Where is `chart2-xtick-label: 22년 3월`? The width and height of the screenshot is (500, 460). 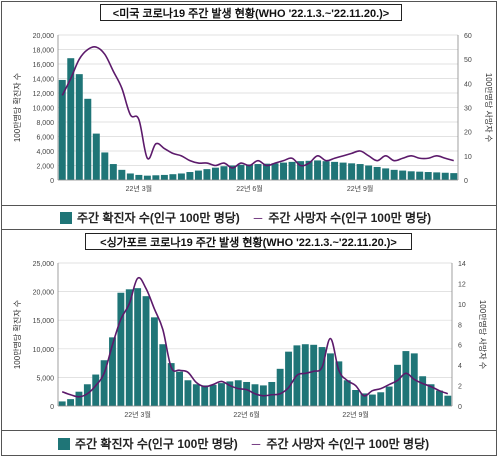 chart2-xtick-label: 22년 3월 is located at coordinates (137, 414).